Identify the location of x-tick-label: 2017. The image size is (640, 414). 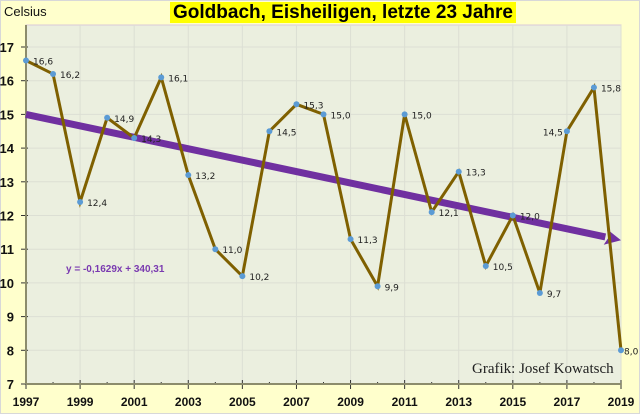
(567, 402).